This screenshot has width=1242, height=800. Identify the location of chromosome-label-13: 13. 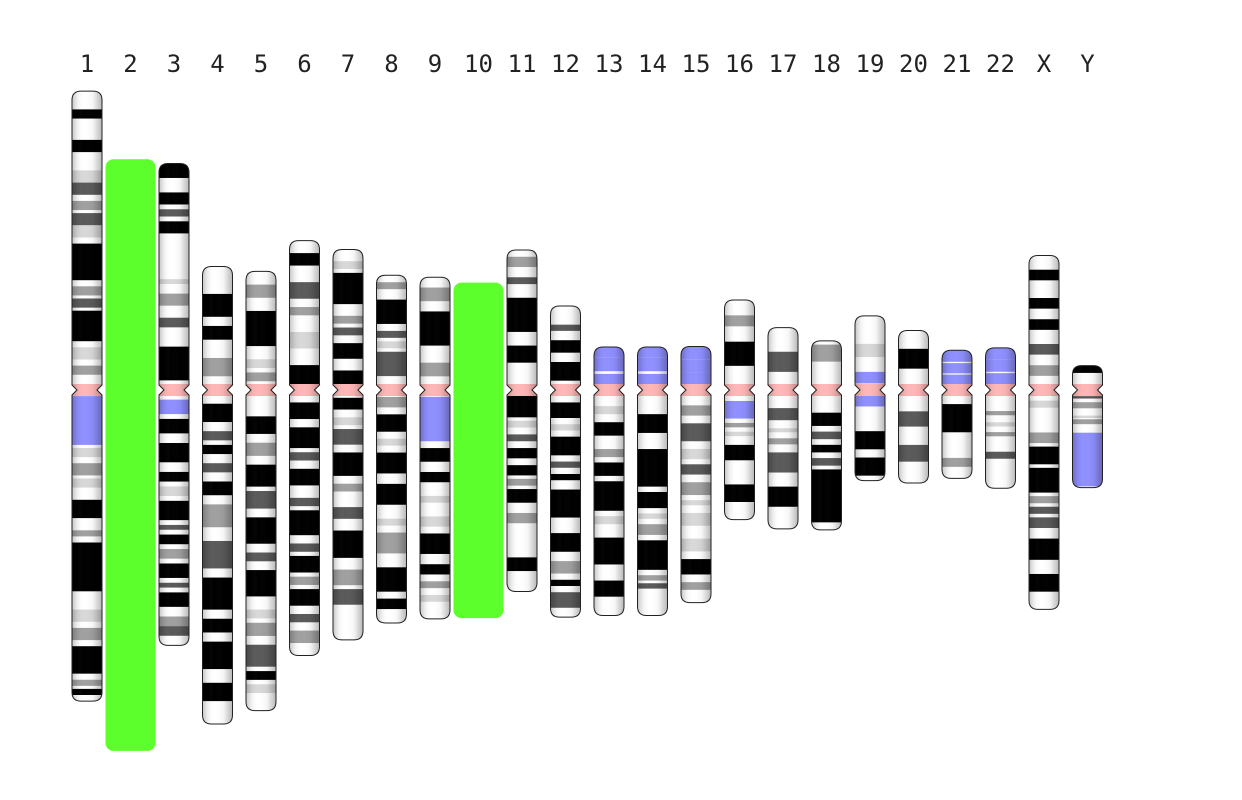
(609, 64).